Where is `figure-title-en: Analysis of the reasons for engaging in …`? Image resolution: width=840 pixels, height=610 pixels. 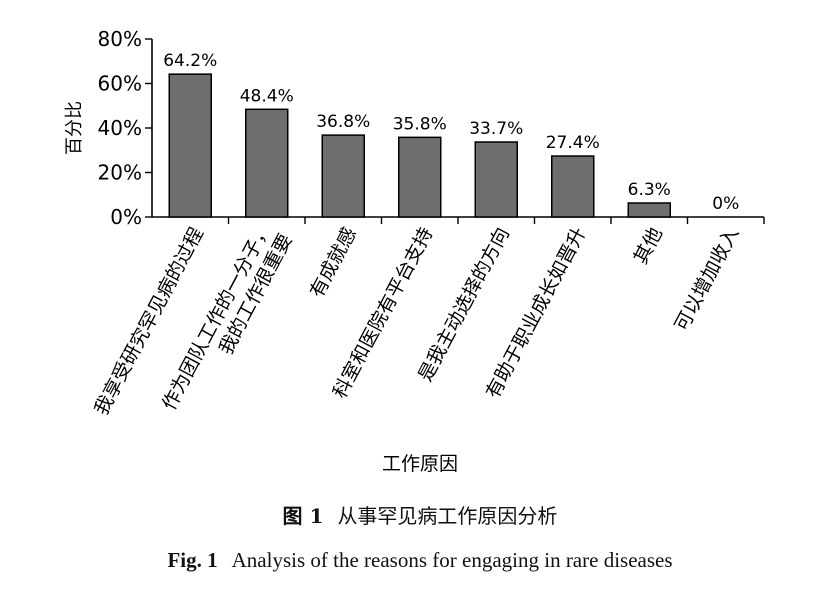
figure-title-en: Analysis of the reasons for engaging in … is located at coordinates (452, 560).